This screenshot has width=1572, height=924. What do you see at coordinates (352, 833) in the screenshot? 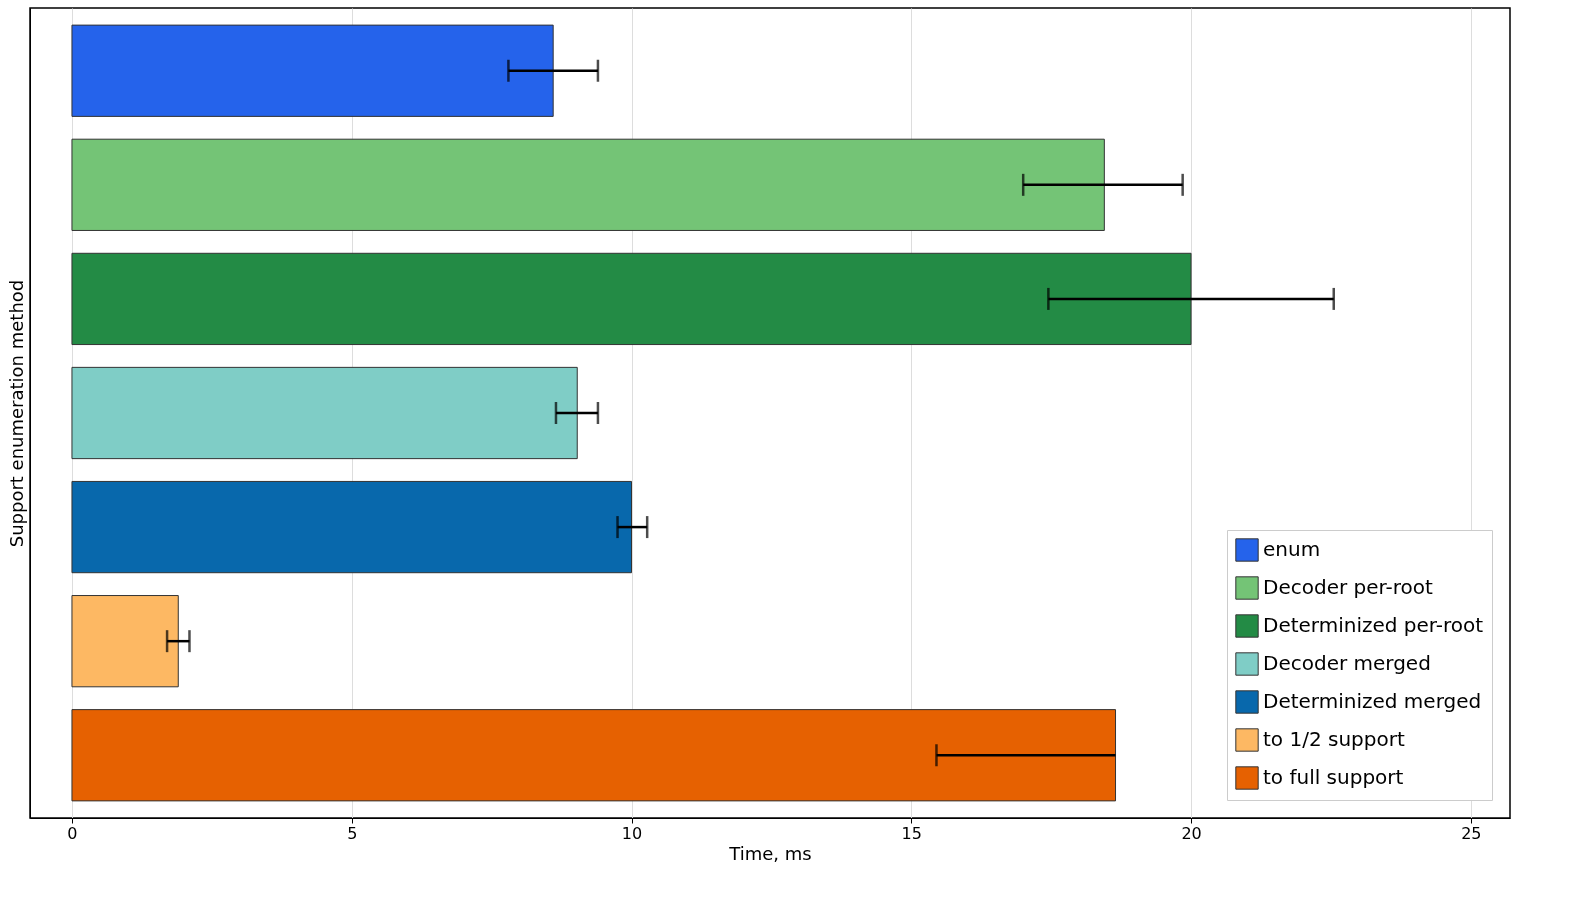
I see `x-tick-label: 5` at bounding box center [352, 833].